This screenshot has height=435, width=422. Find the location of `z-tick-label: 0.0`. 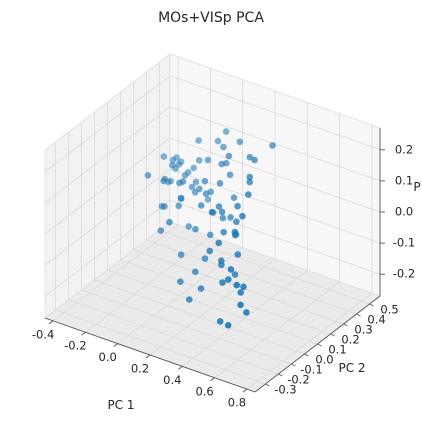

z-tick-label: 0.0 is located at coordinates (404, 212).